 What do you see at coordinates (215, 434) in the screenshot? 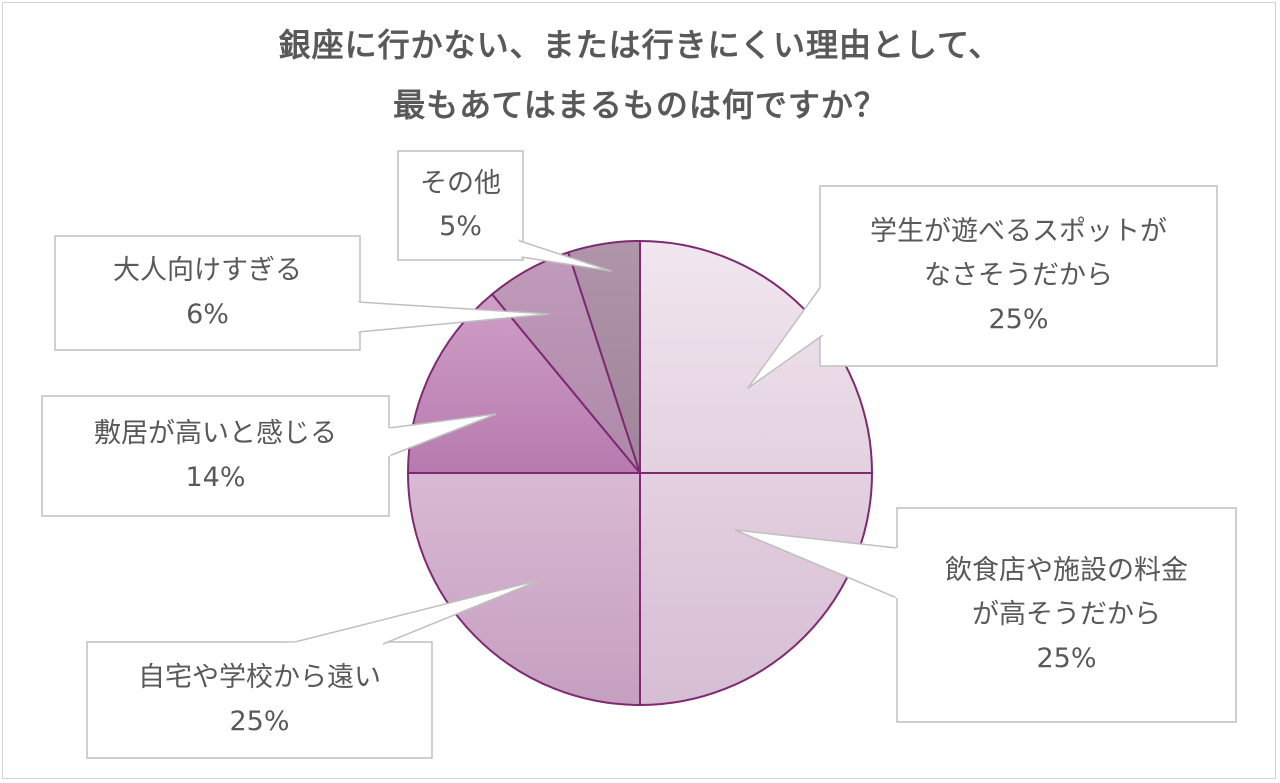
I see `callout-category-line: 敷居が高いと感じる` at bounding box center [215, 434].